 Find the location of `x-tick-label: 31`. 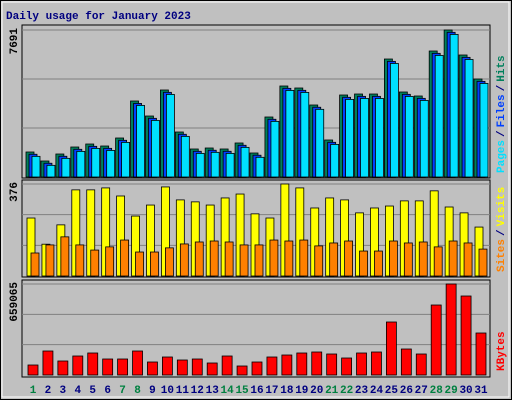

x-tick-label: 31 is located at coordinates (481, 391).